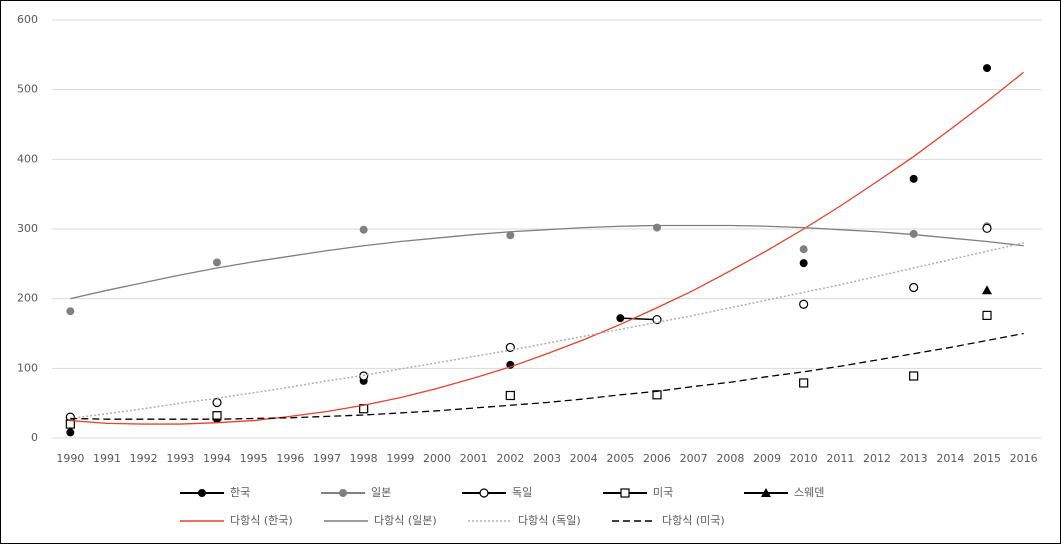 The width and height of the screenshot is (1061, 544). What do you see at coordinates (584, 458) in the screenshot?
I see `x-tick-label: 2004` at bounding box center [584, 458].